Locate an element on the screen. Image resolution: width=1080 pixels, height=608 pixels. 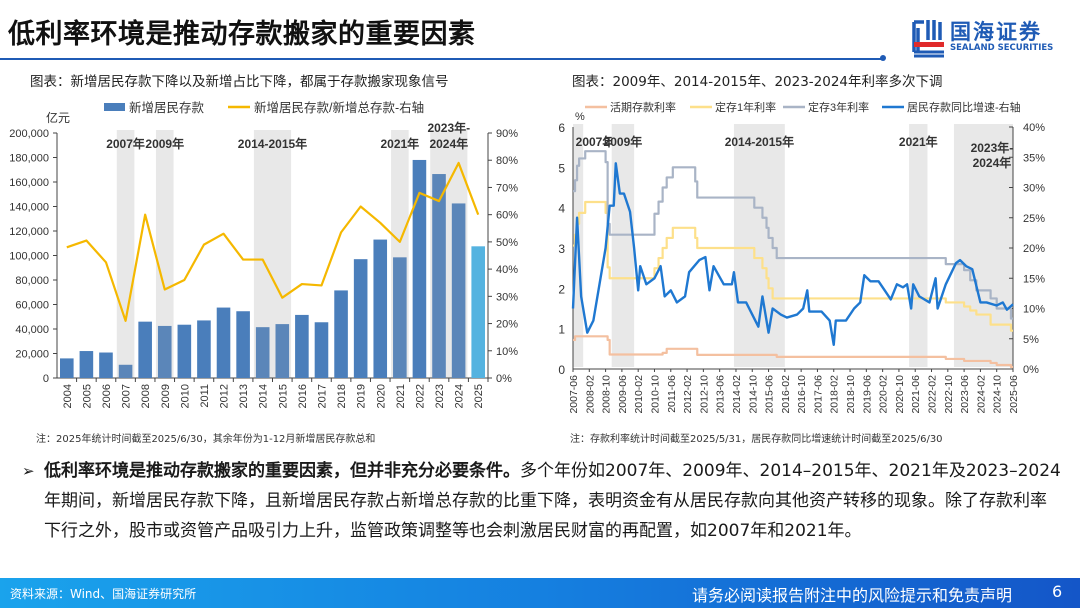
x-tick-label: 2004 is located at coordinates (68, 396).